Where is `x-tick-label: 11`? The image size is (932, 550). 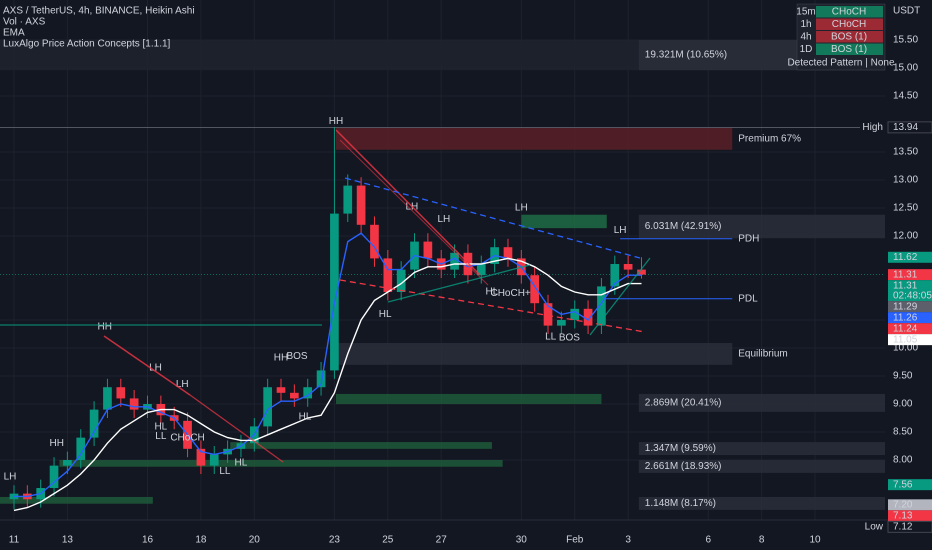
x-tick-label: 11 is located at coordinates (14, 540).